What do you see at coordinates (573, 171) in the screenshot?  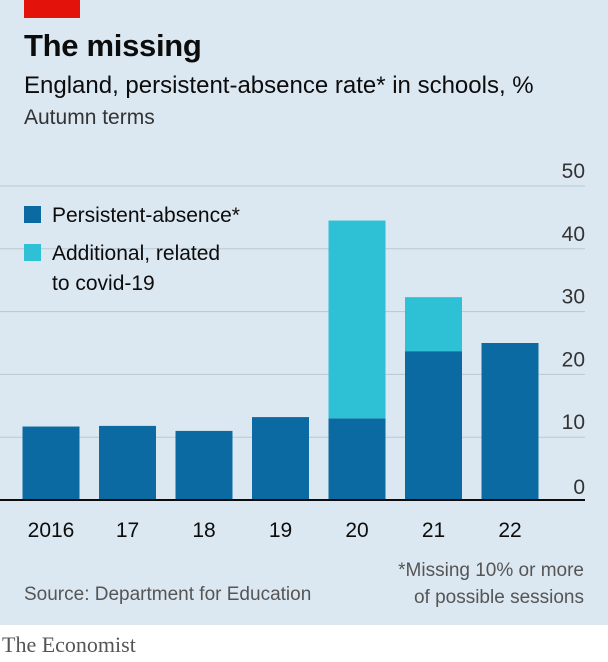 I see `y-tick-label: 50` at bounding box center [573, 171].